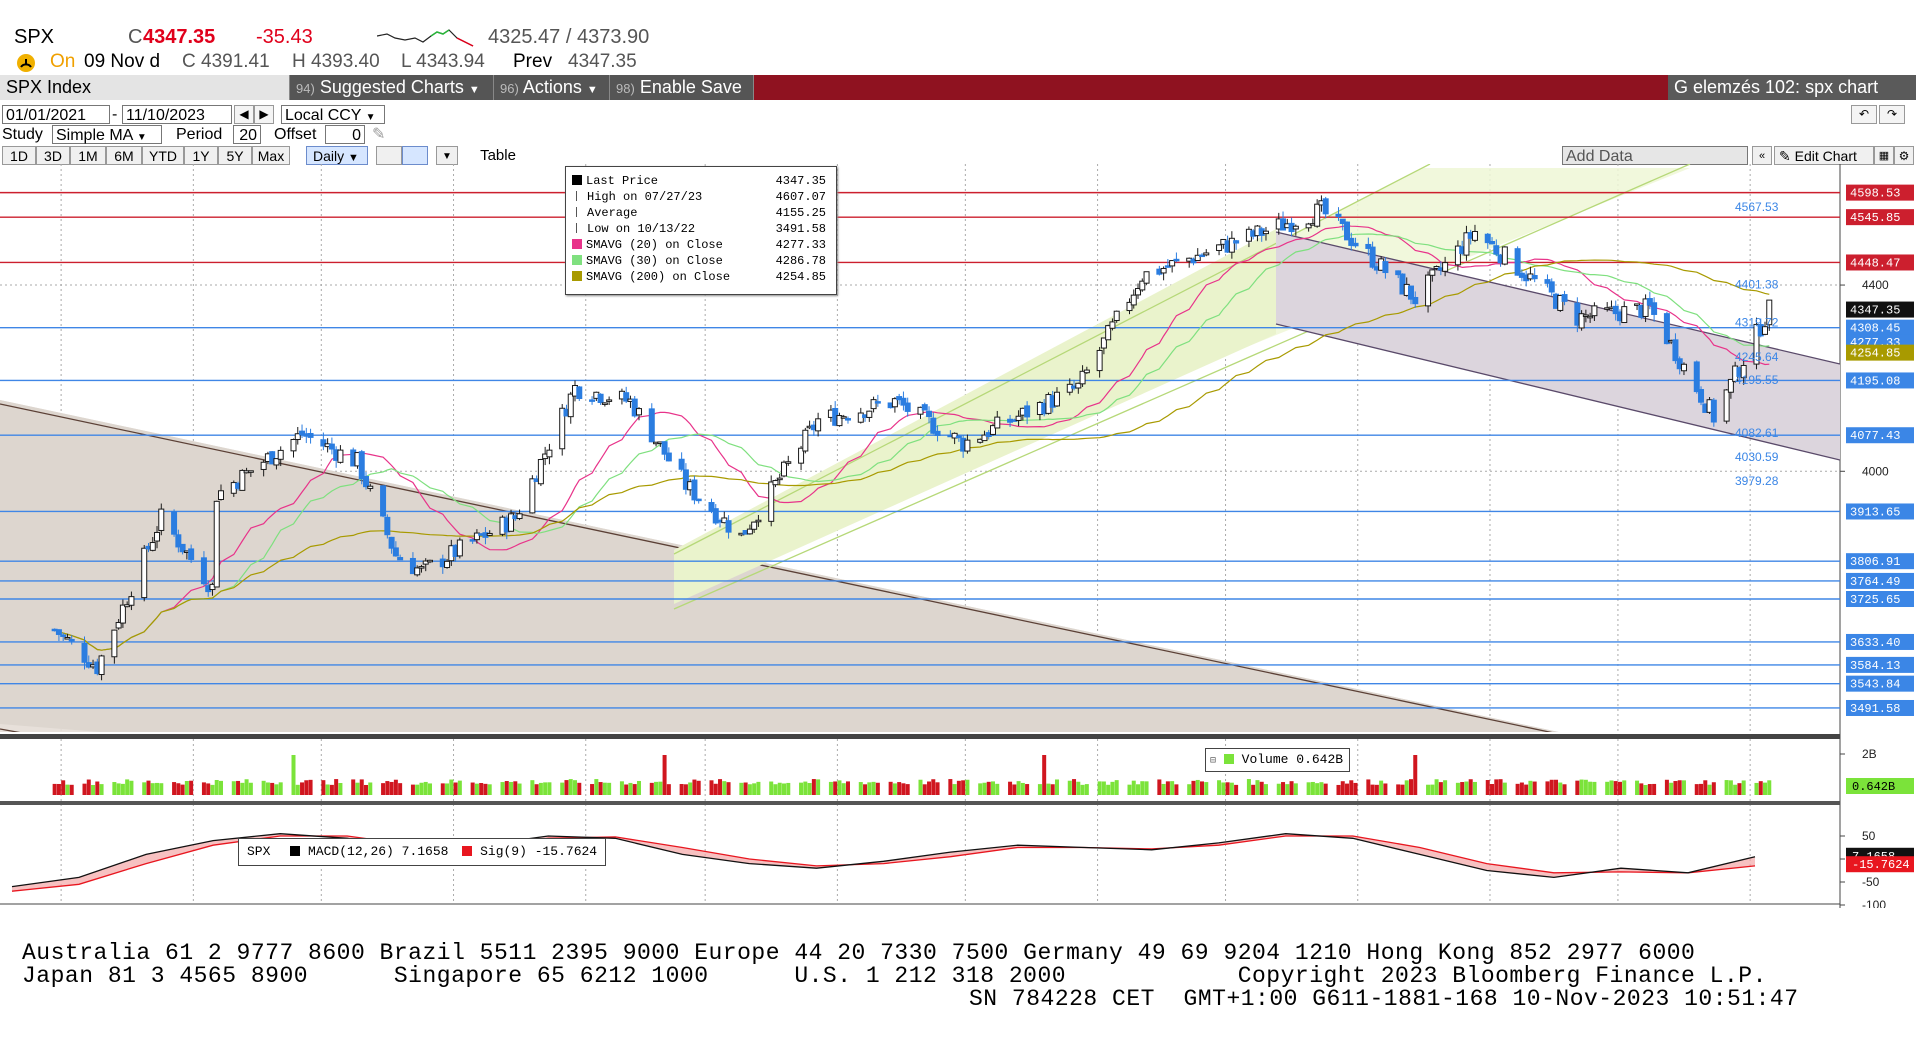 This screenshot has height=1051, width=1916. Describe the element at coordinates (1278, 760) in the screenshot. I see `volume-legend: ⊟ Volume 0.642B` at that location.